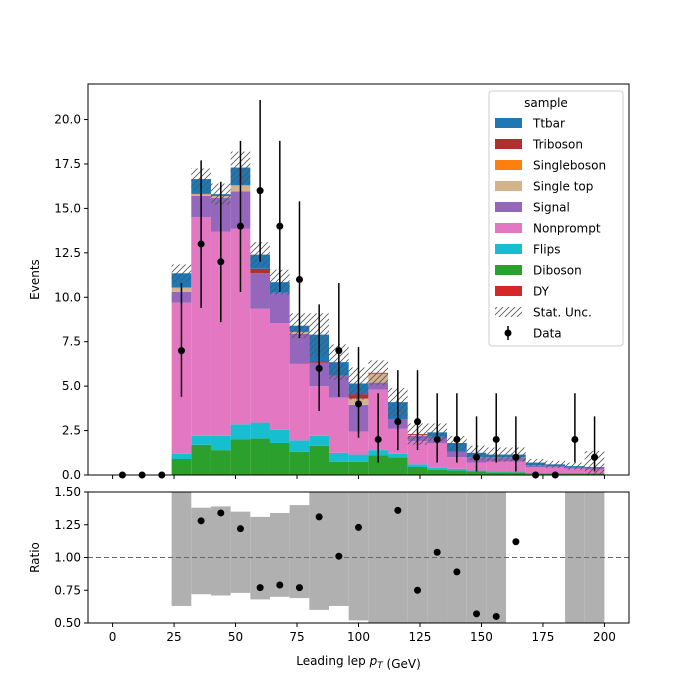 This screenshot has width=700, height=700. I want to click on ratio-x-tick-label: 100, so click(358, 637).